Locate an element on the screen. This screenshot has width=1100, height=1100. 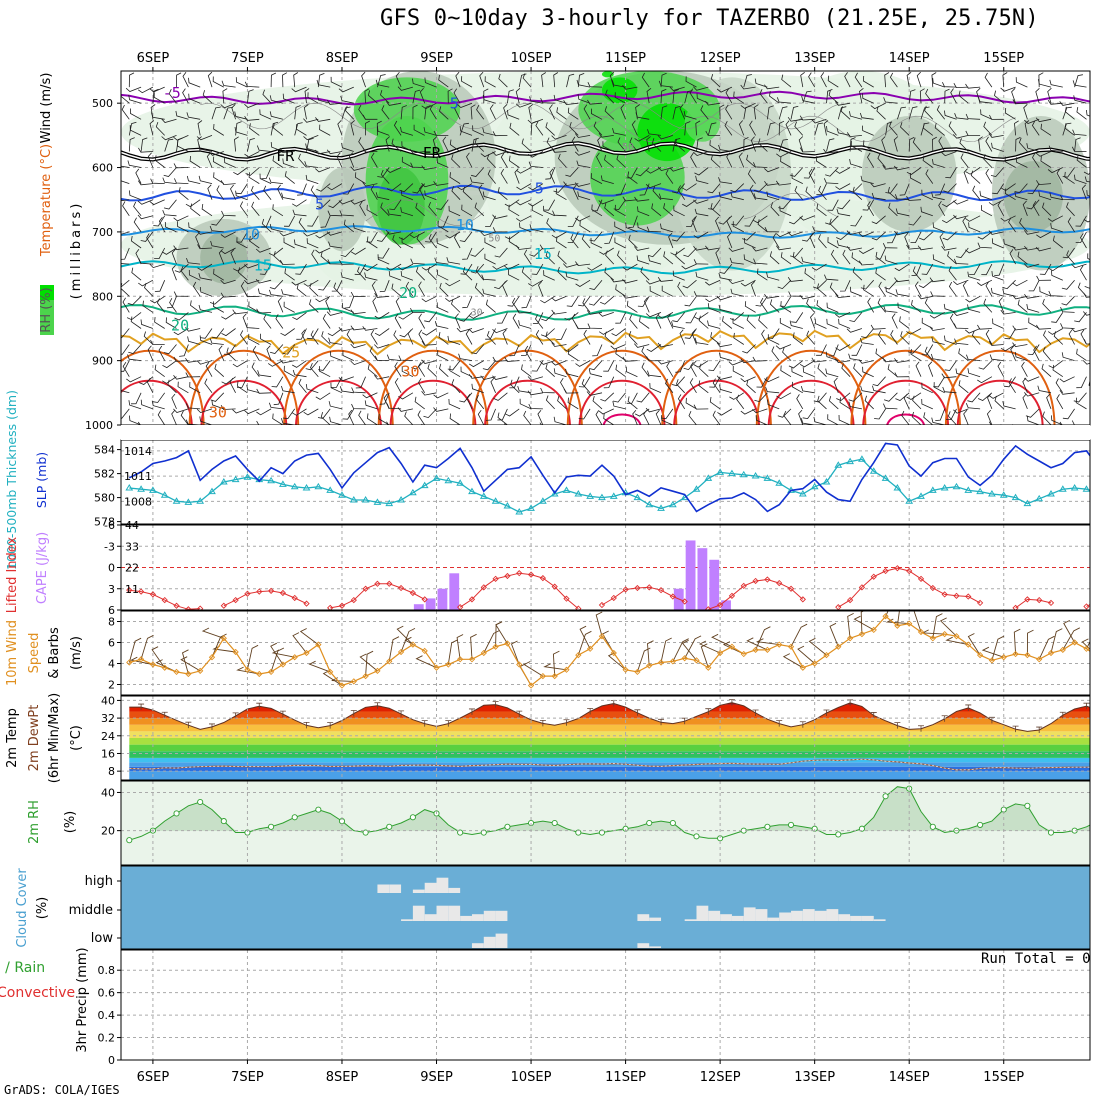
ytick-label-p500: 500 is located at coordinates (102, 103).